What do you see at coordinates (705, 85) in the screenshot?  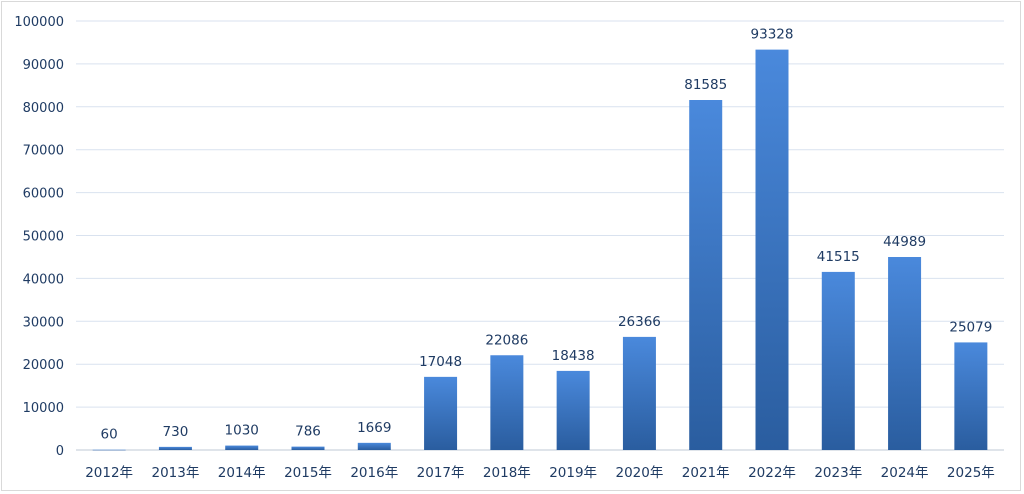 I see `bar-value-label: 81585` at bounding box center [705, 85].